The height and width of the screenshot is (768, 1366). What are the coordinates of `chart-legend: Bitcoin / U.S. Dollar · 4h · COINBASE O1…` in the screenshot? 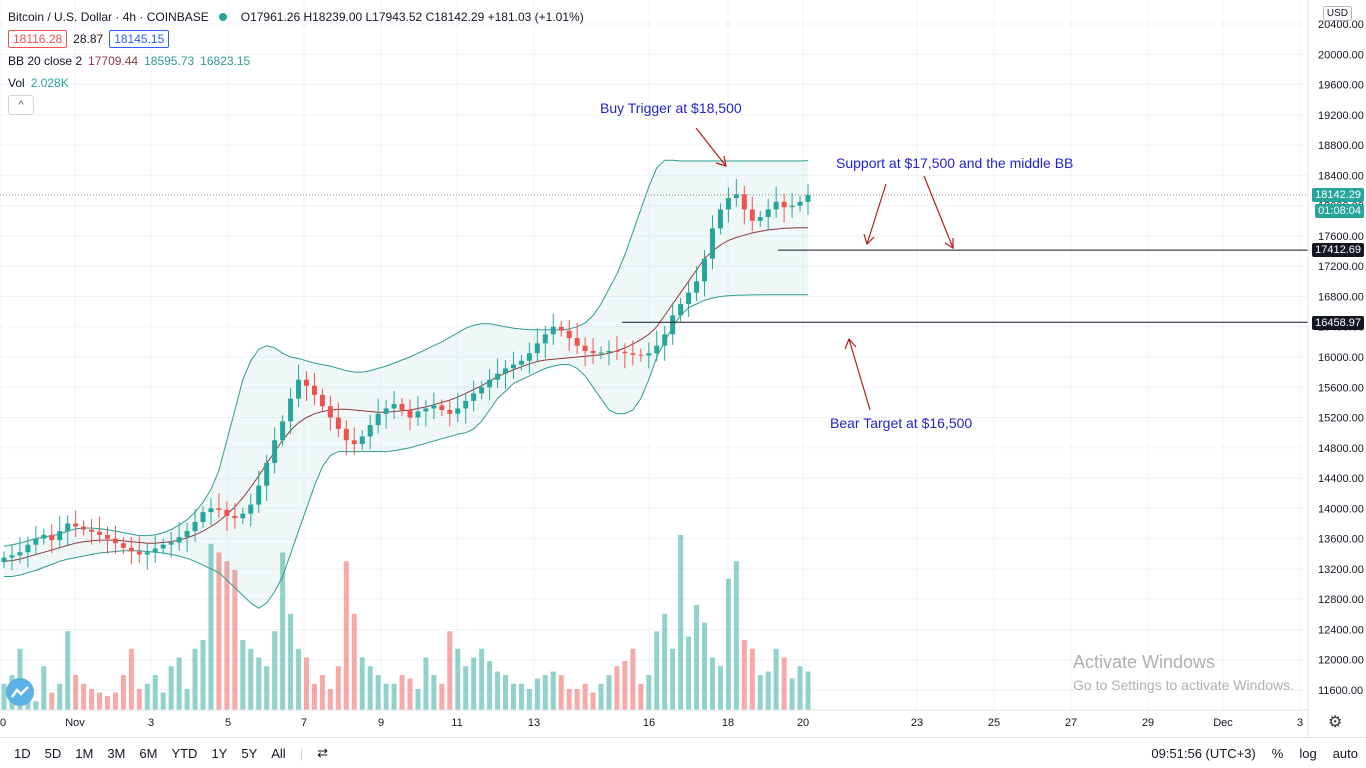 It's located at (296, 61).